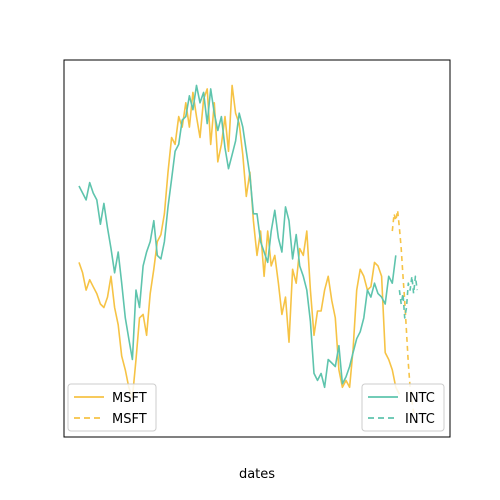 This screenshot has height=500, width=500. What do you see at coordinates (257, 474) in the screenshot?
I see `x-axis-label: dates` at bounding box center [257, 474].